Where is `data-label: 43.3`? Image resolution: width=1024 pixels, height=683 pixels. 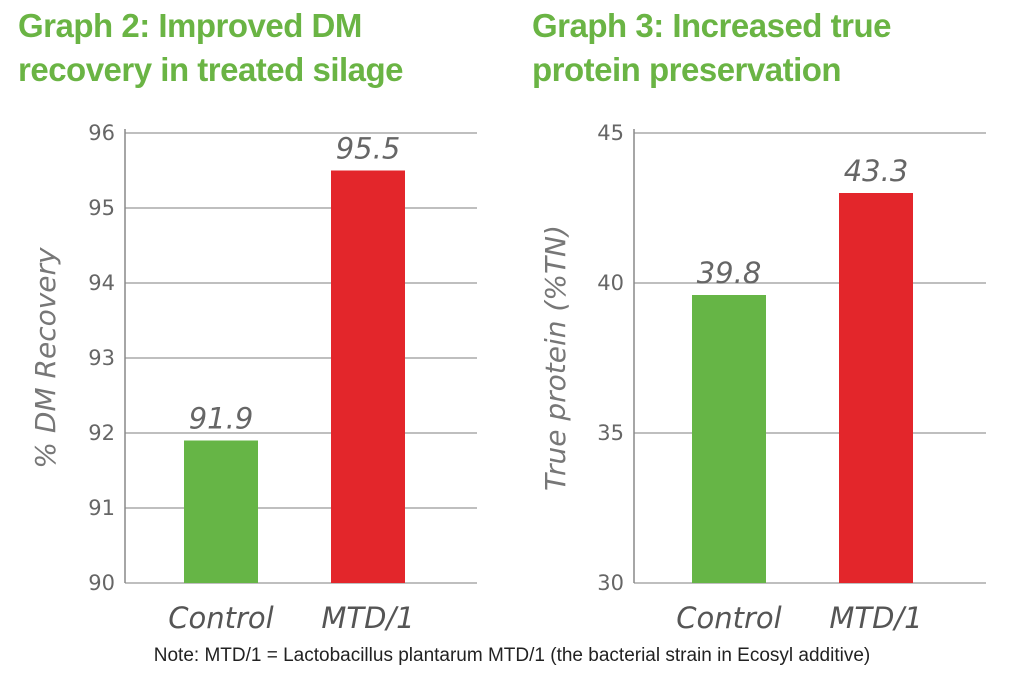
data-label: 43.3 is located at coordinates (876, 171).